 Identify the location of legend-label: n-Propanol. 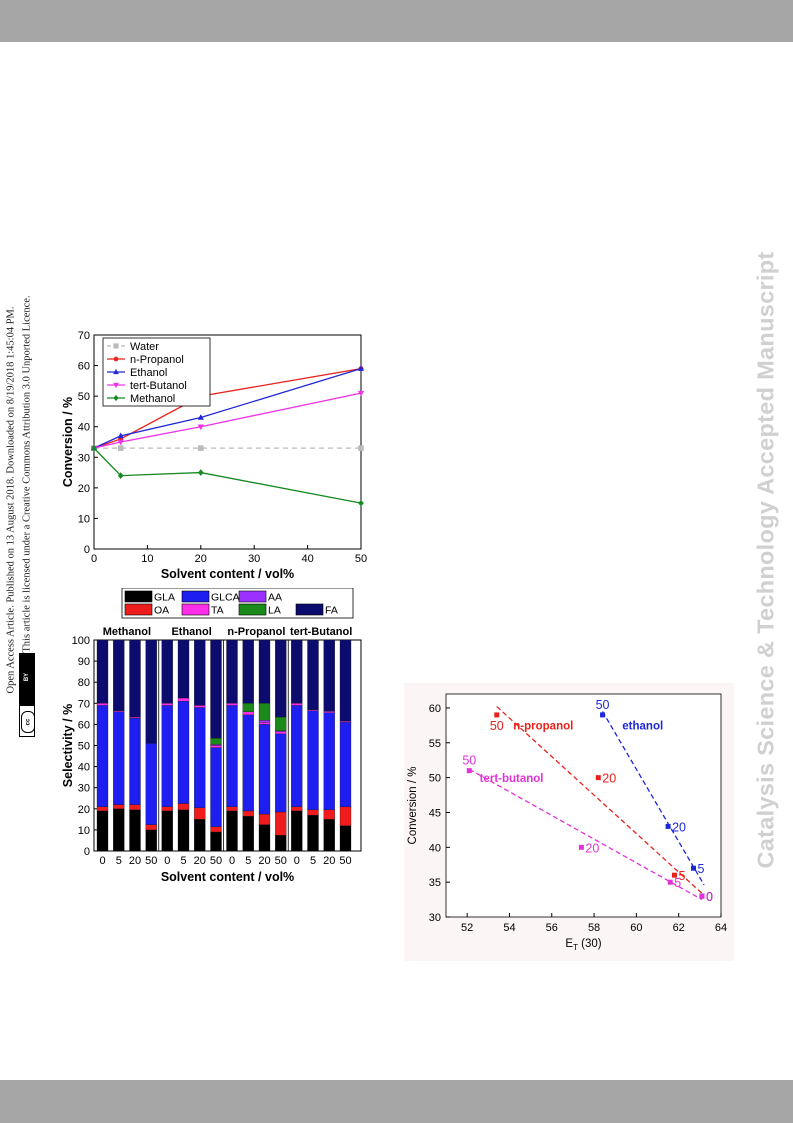
(157, 360).